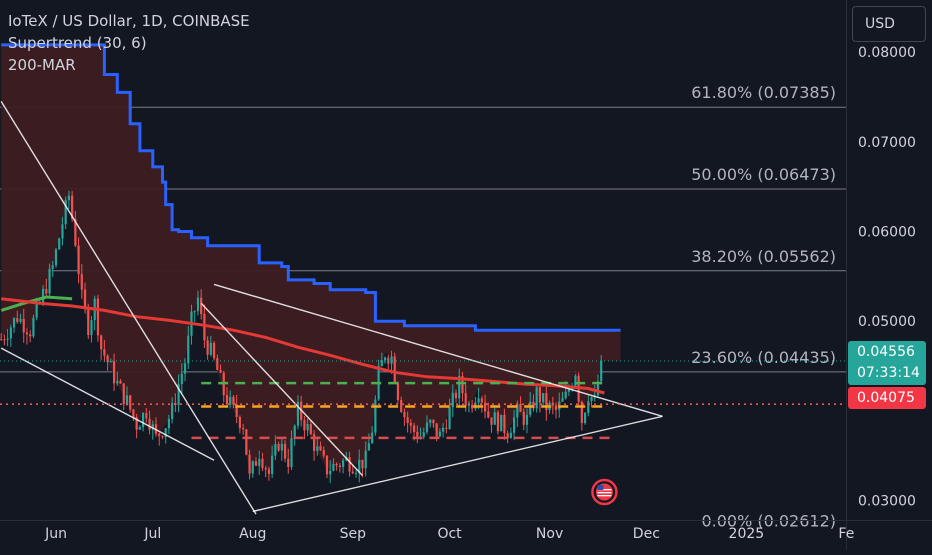 The width and height of the screenshot is (932, 555). I want to click on currency-button: USD, so click(889, 24).